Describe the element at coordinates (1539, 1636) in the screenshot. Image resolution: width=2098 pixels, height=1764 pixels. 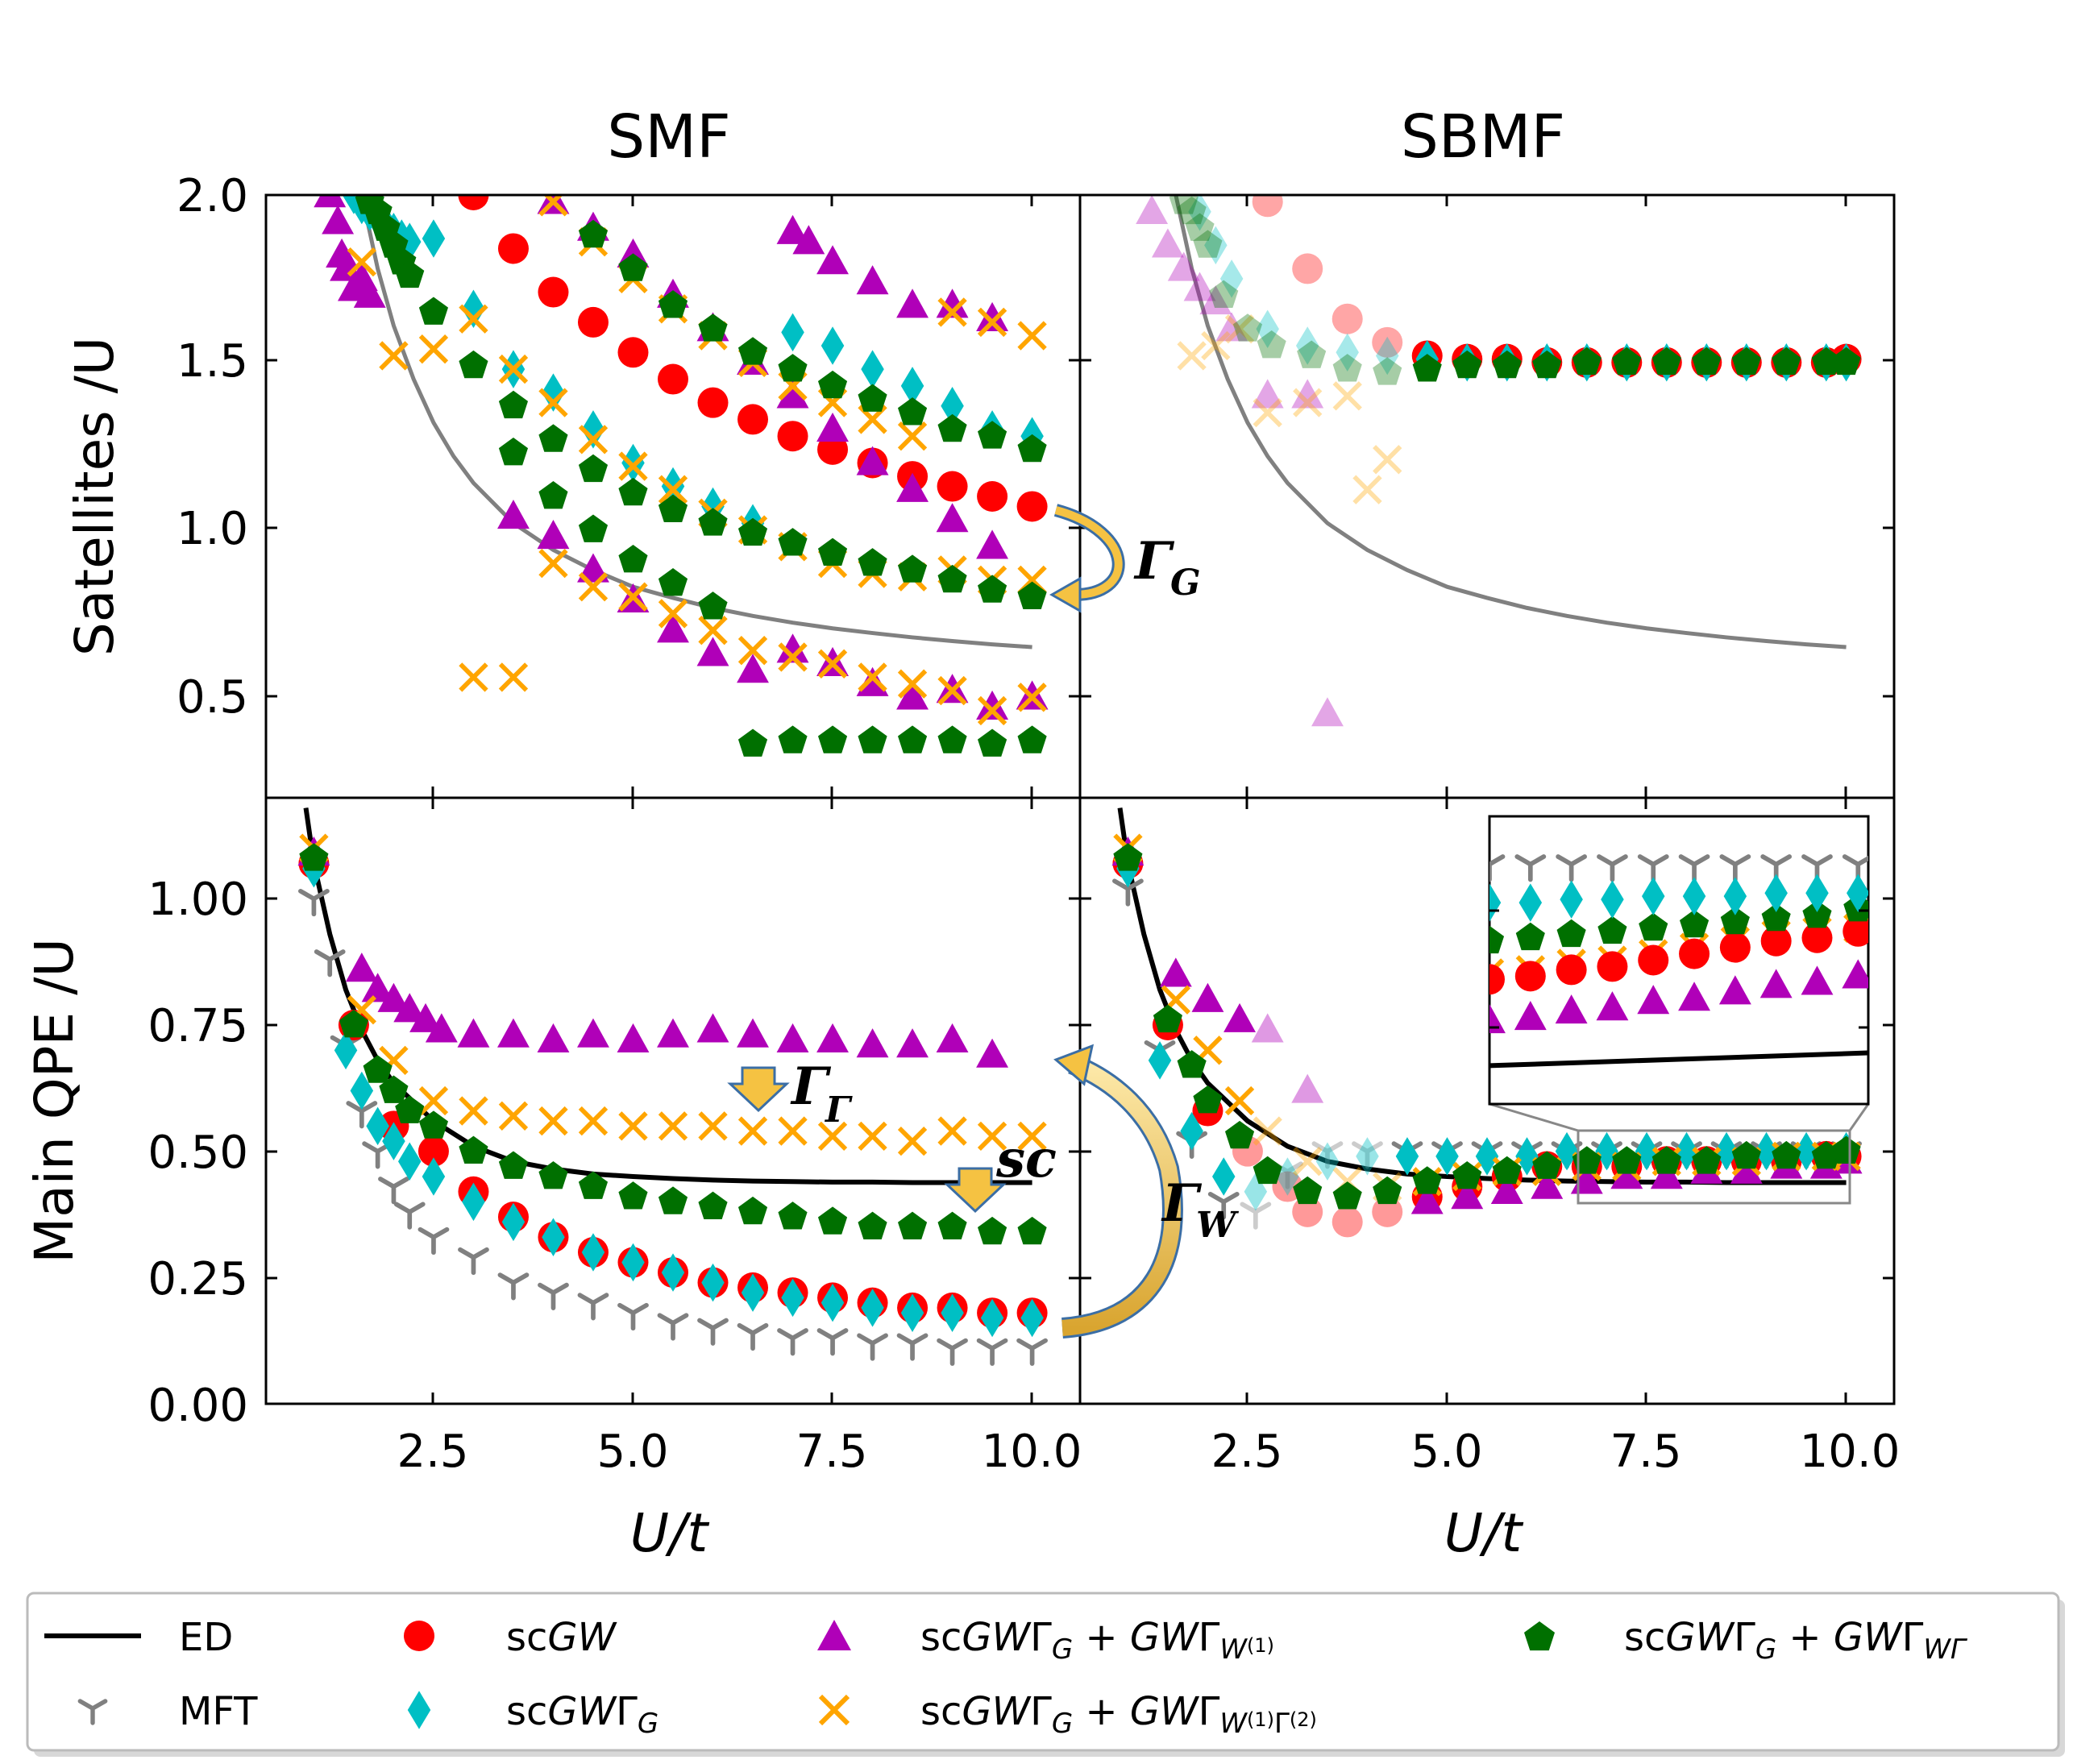
I see `legend-wg-marker` at that location.